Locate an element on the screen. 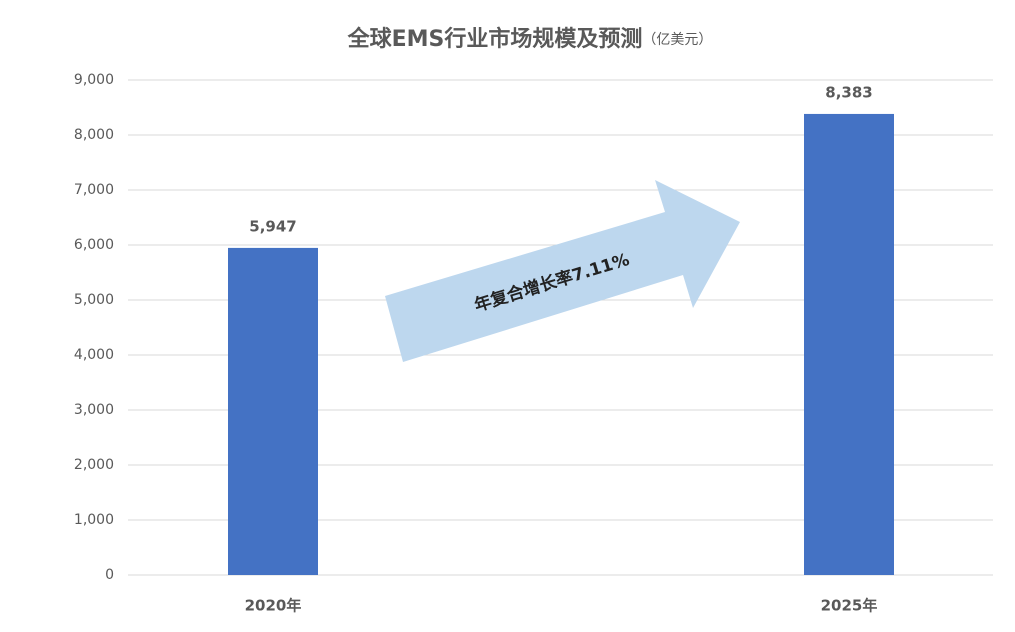 The image size is (1015, 632). y-tick-label: 7,000 is located at coordinates (94, 190).